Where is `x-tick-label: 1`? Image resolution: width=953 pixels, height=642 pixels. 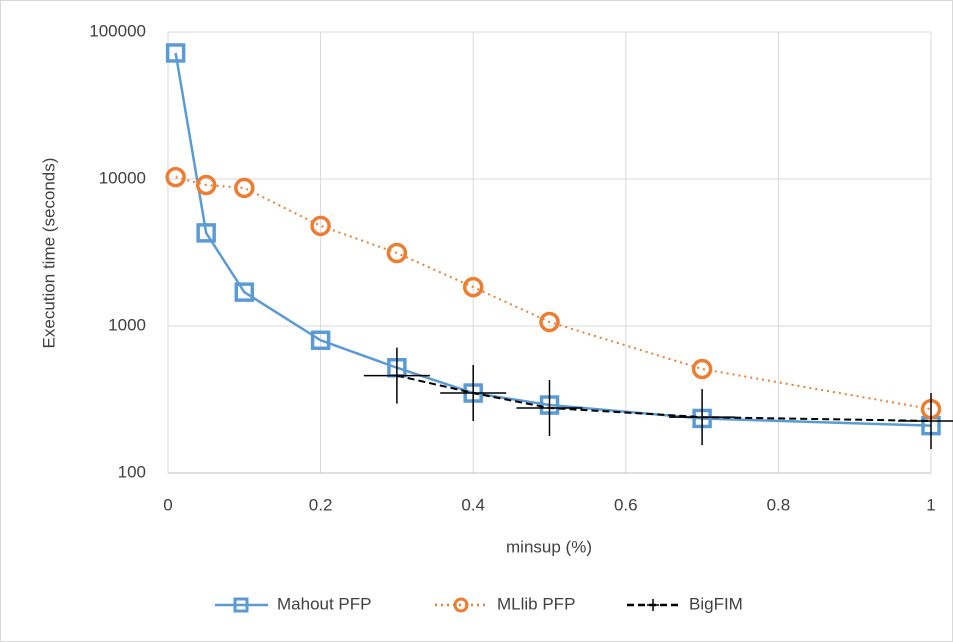
x-tick-label: 1 is located at coordinates (930, 504).